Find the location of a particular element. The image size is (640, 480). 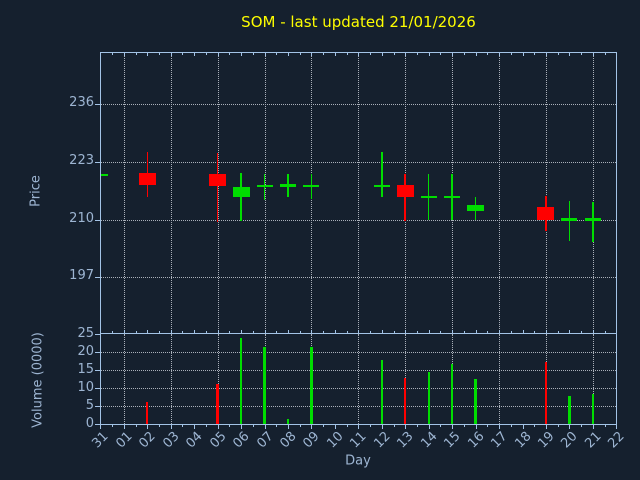

price-tick-label: 210 is located at coordinates (81, 218).